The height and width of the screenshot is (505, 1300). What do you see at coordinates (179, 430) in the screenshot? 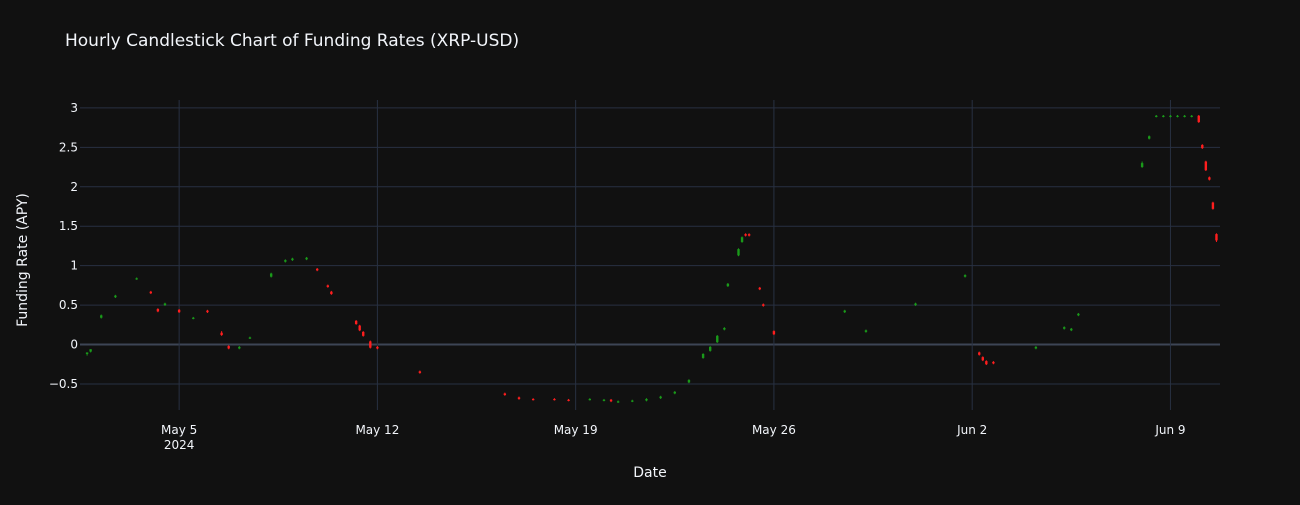
I see `x-tick-label: May 5` at bounding box center [179, 430].